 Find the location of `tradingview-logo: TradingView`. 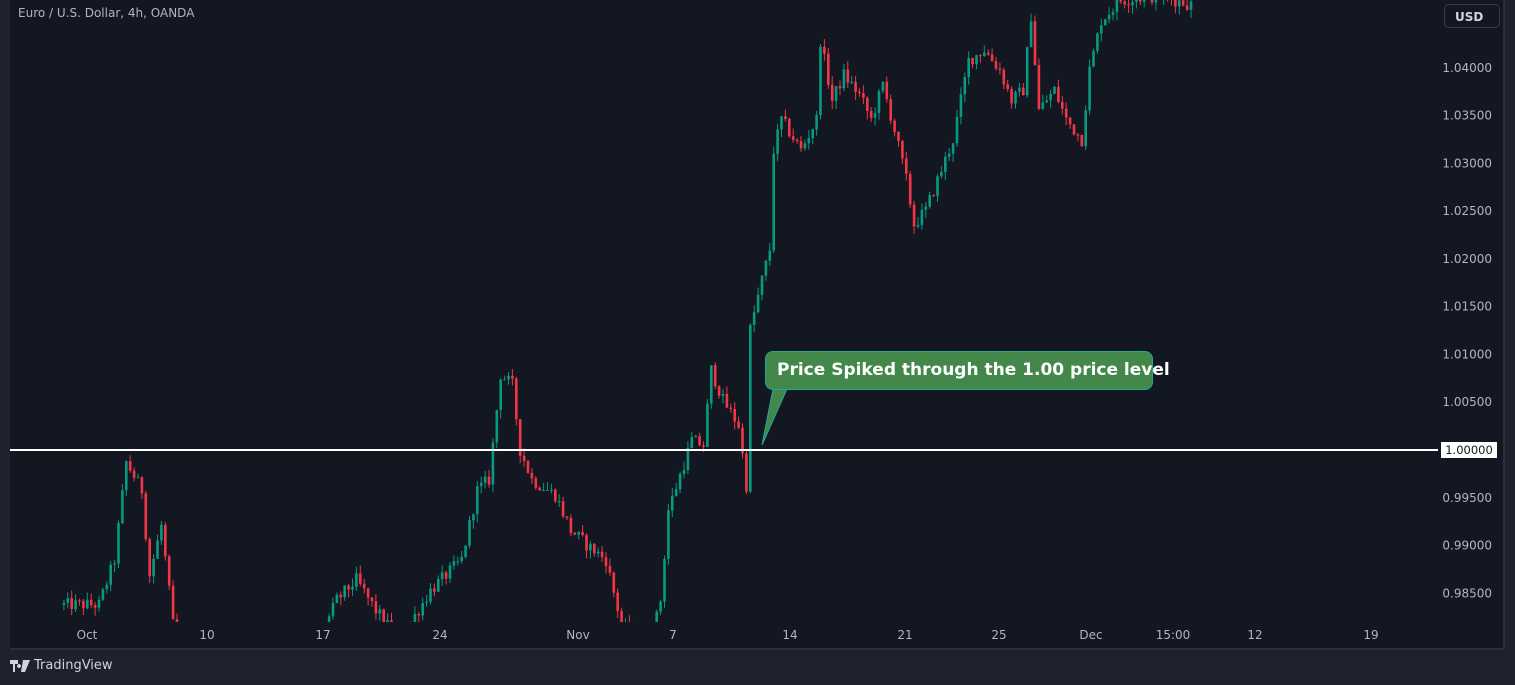

tradingview-logo: TradingView is located at coordinates (61, 665).